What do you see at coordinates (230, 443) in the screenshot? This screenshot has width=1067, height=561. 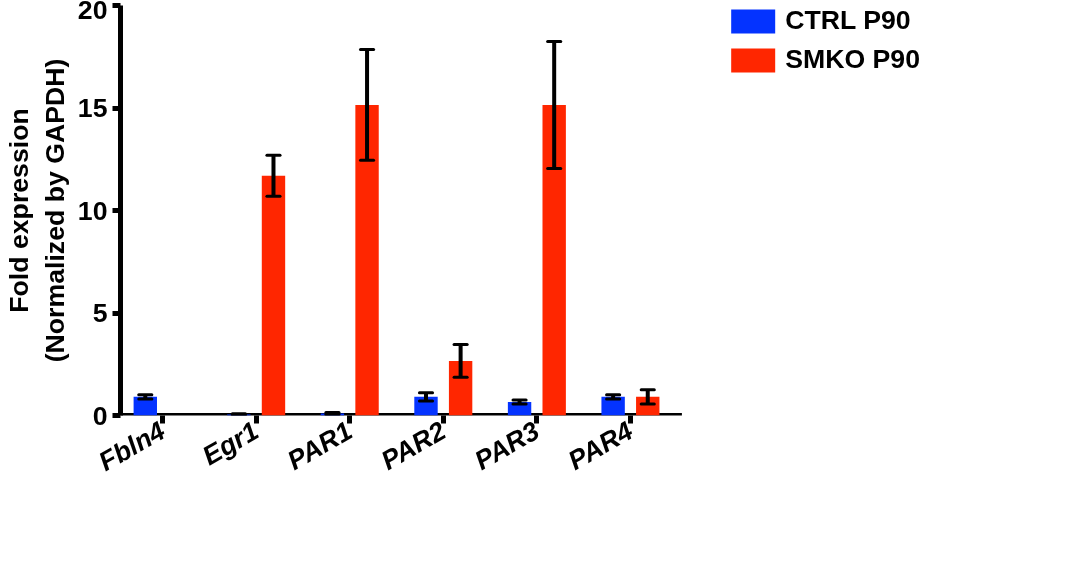 I see `x-tick-label: Egr1` at bounding box center [230, 443].